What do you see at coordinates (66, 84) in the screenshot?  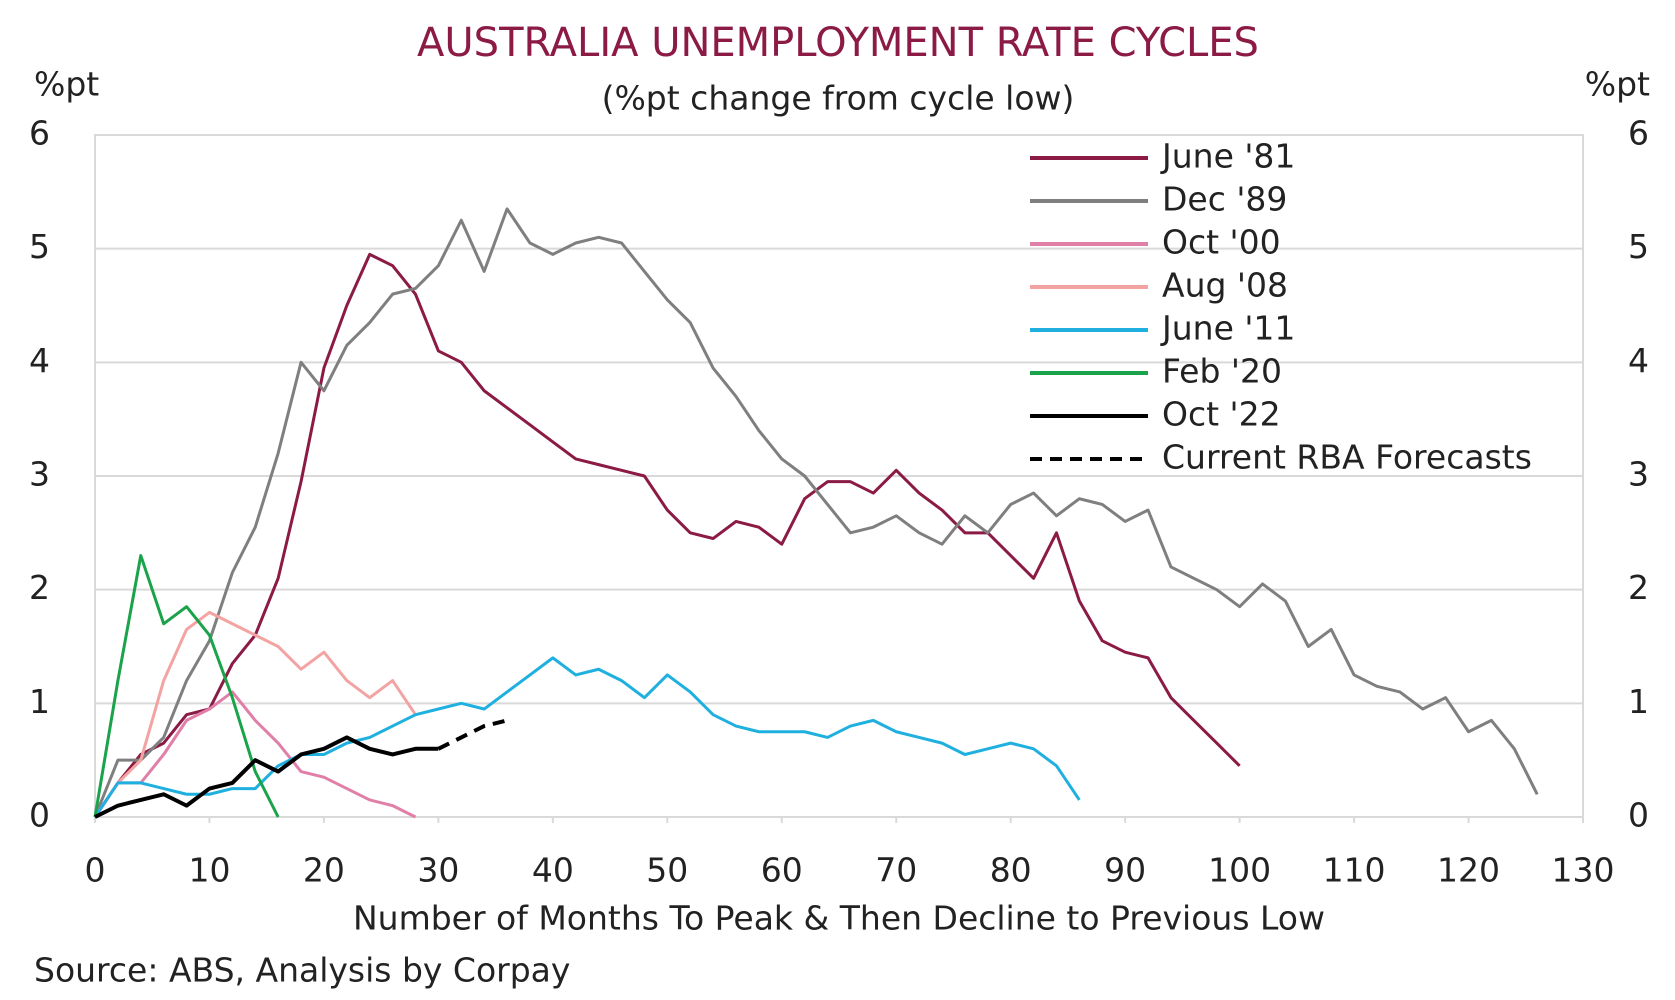 I see `y-axis-label: %pt` at bounding box center [66, 84].